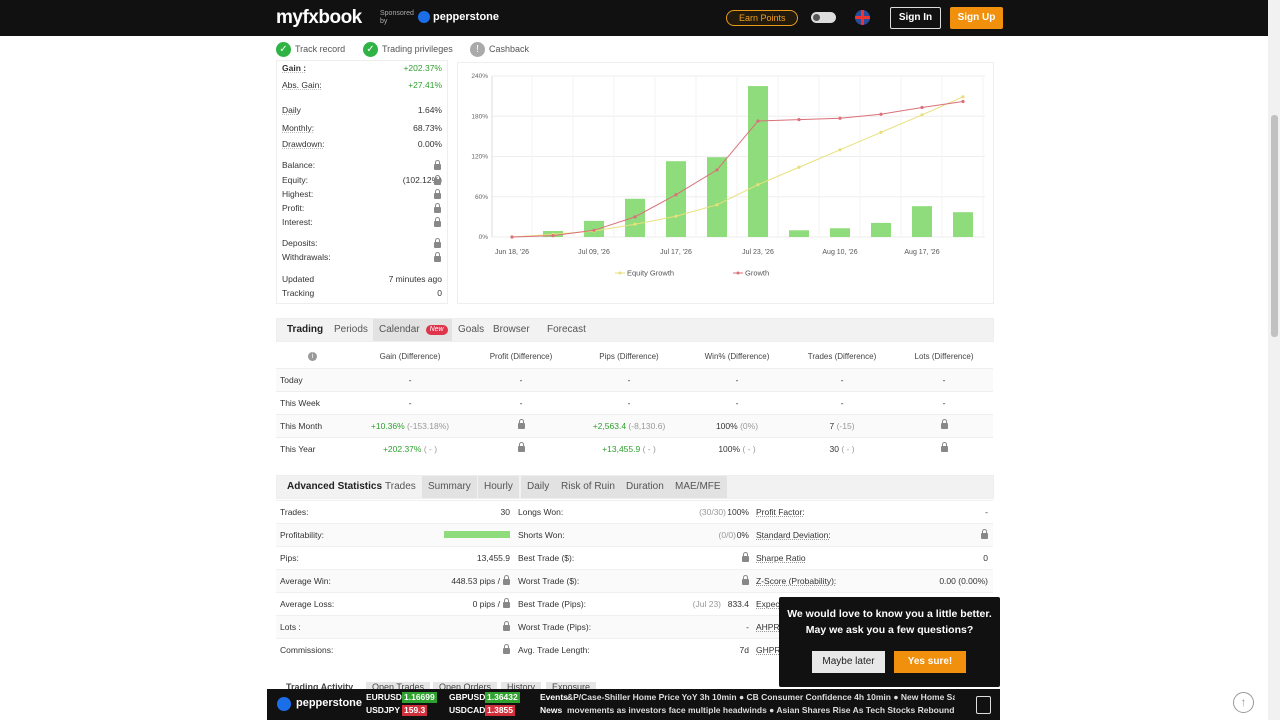 The height and width of the screenshot is (720, 1280). Describe the element at coordinates (422, 180) in the screenshot. I see `stat-value: (102.12%)` at that location.